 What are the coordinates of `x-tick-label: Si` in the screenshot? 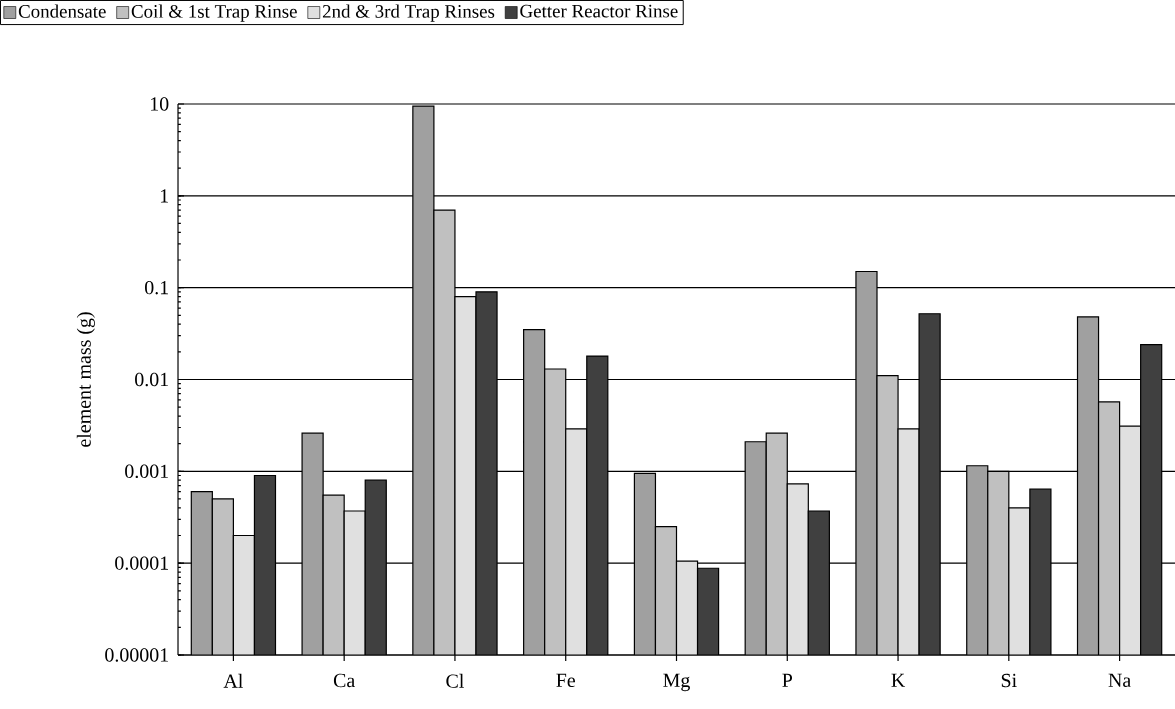 It's located at (1009, 680).